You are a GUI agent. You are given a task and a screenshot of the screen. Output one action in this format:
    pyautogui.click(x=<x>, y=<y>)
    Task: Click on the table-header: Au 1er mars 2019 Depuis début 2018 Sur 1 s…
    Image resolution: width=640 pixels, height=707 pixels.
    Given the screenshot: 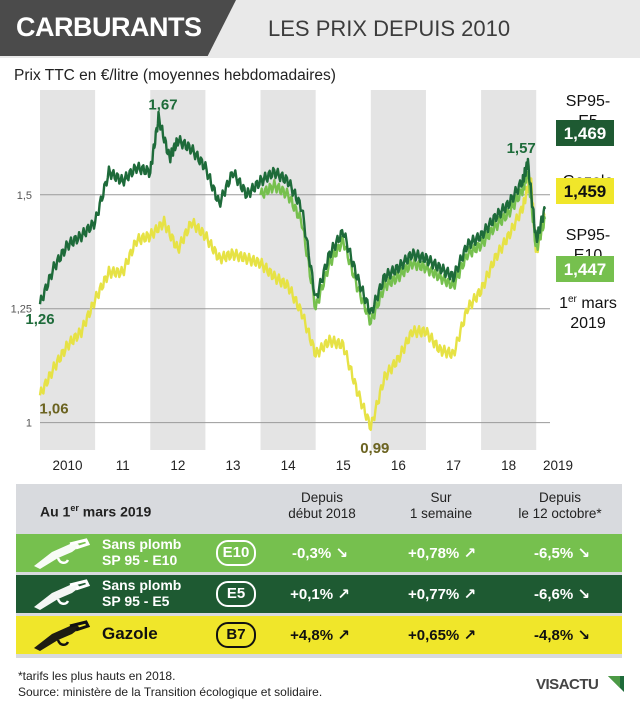 What is the action you would take?
    pyautogui.click(x=319, y=508)
    